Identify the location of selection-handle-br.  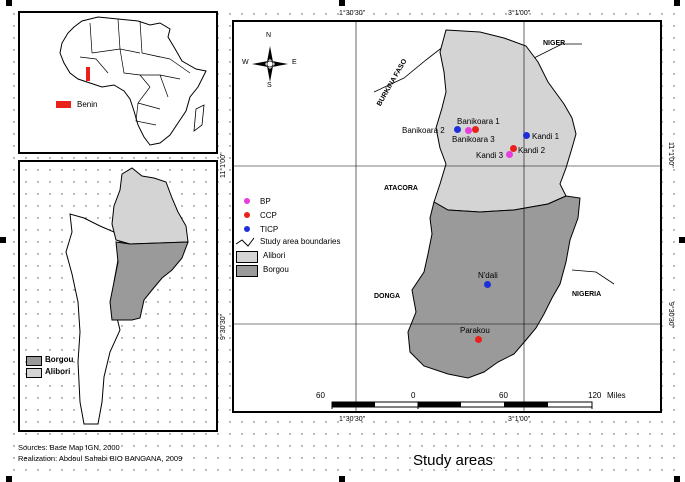
(677, 479).